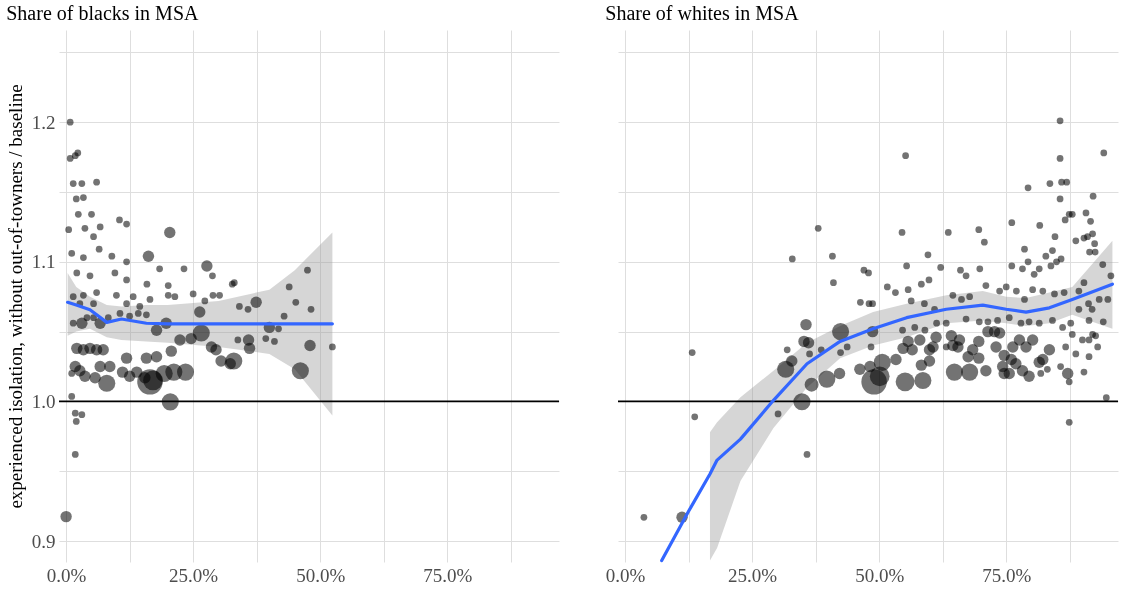 The height and width of the screenshot is (603, 1121). What do you see at coordinates (43, 541) in the screenshot?
I see `y-tick-label: 0.9` at bounding box center [43, 541].